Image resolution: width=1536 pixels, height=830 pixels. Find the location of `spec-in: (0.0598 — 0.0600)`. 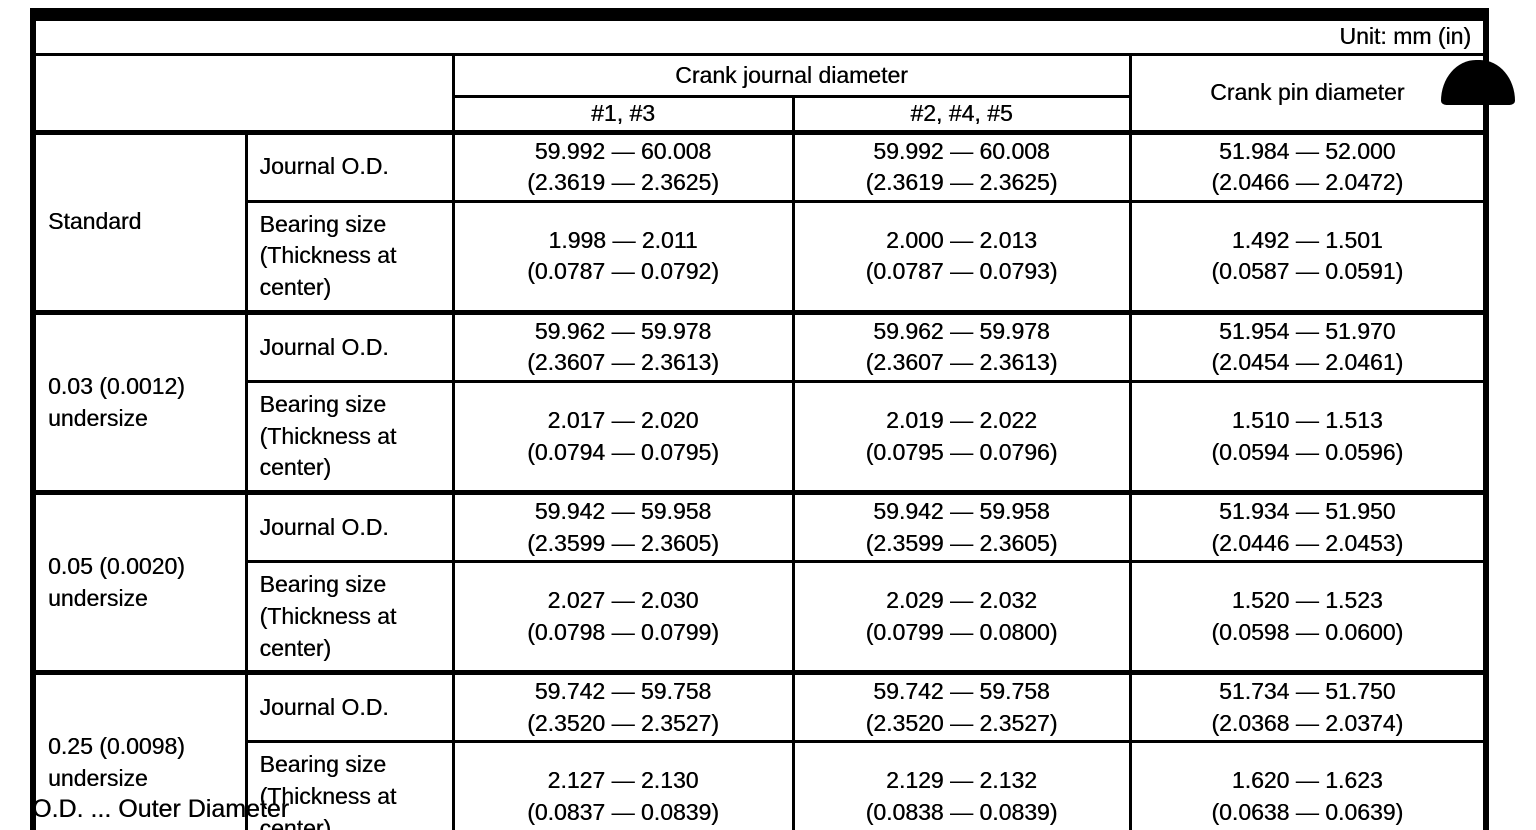

spec-in: (0.0598 — 0.0600) is located at coordinates (1307, 631).